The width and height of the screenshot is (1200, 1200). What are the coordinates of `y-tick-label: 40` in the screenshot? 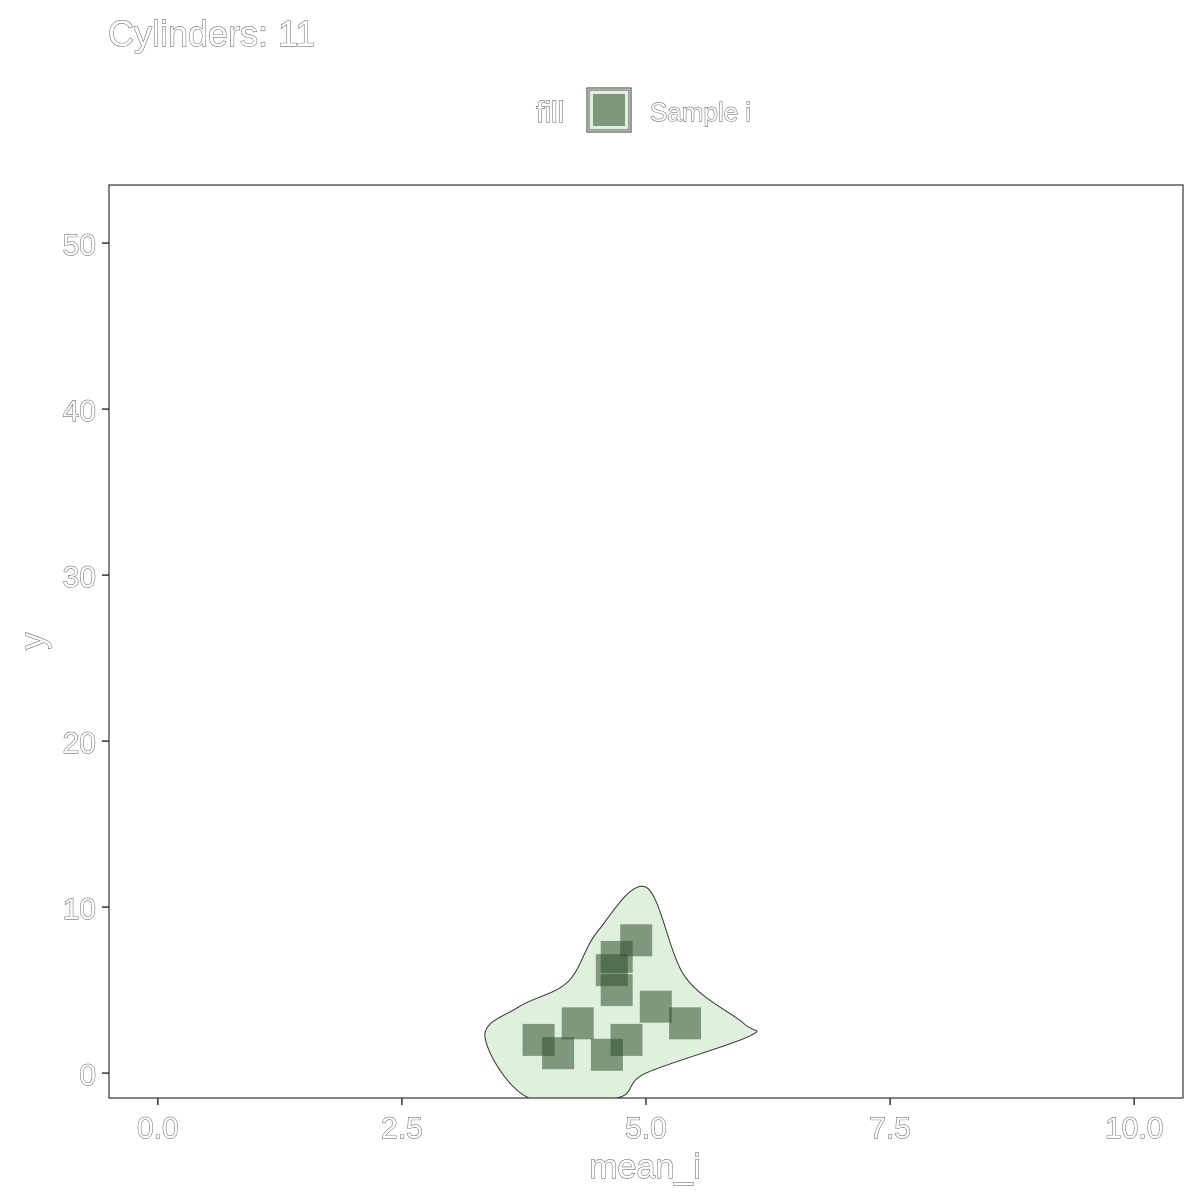 It's located at (79, 411).